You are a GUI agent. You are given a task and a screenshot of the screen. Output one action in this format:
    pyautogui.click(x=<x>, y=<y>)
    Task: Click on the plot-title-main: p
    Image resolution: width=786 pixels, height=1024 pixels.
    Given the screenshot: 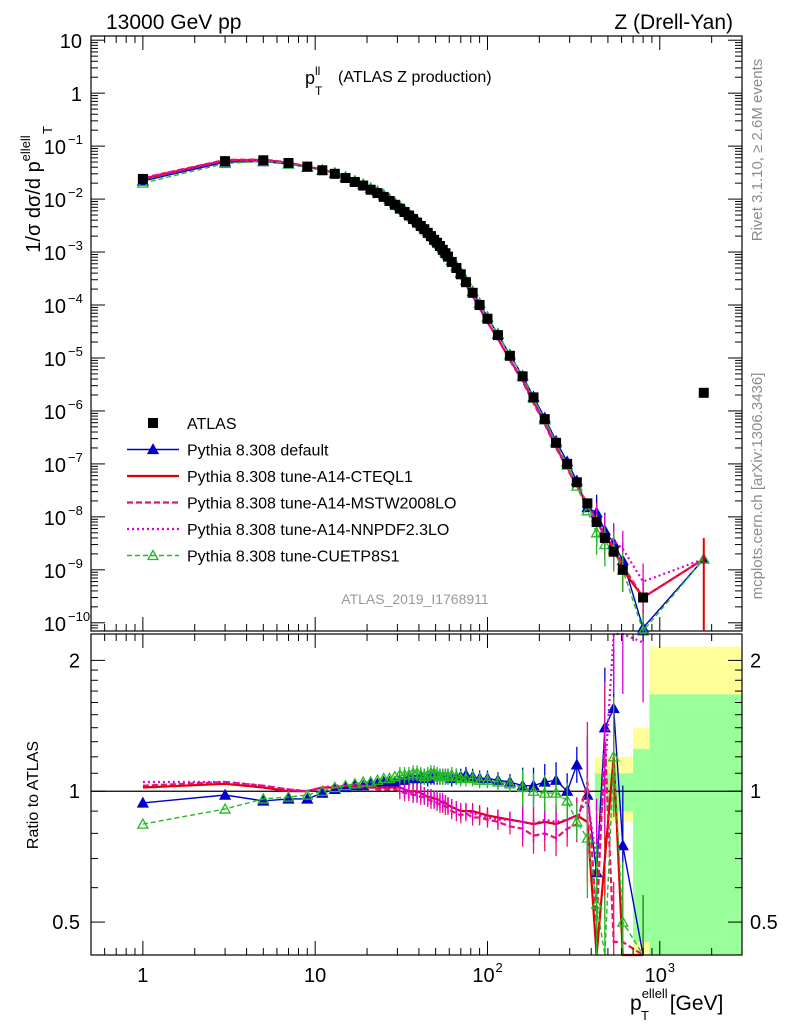 What is the action you would take?
    pyautogui.click(x=310, y=78)
    